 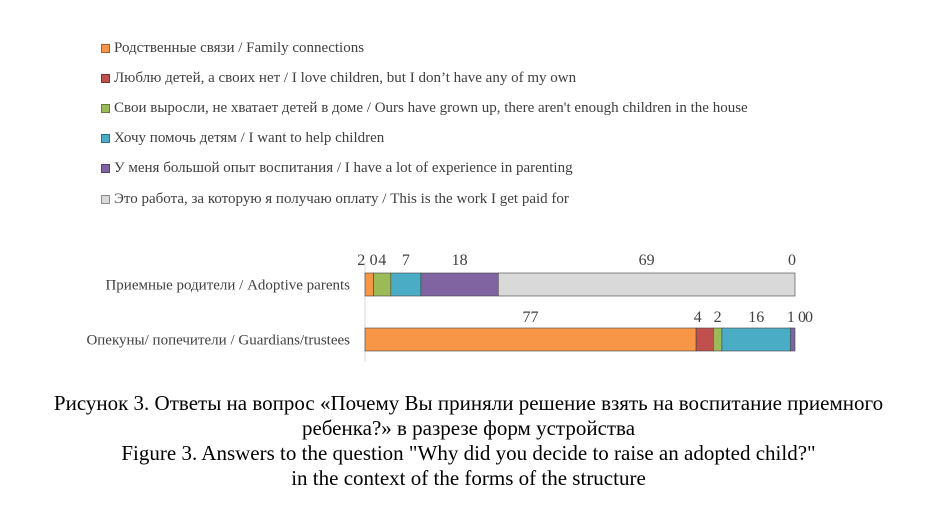 I want to click on legend-item: Родственные связи / Family connections, so click(x=511, y=48).